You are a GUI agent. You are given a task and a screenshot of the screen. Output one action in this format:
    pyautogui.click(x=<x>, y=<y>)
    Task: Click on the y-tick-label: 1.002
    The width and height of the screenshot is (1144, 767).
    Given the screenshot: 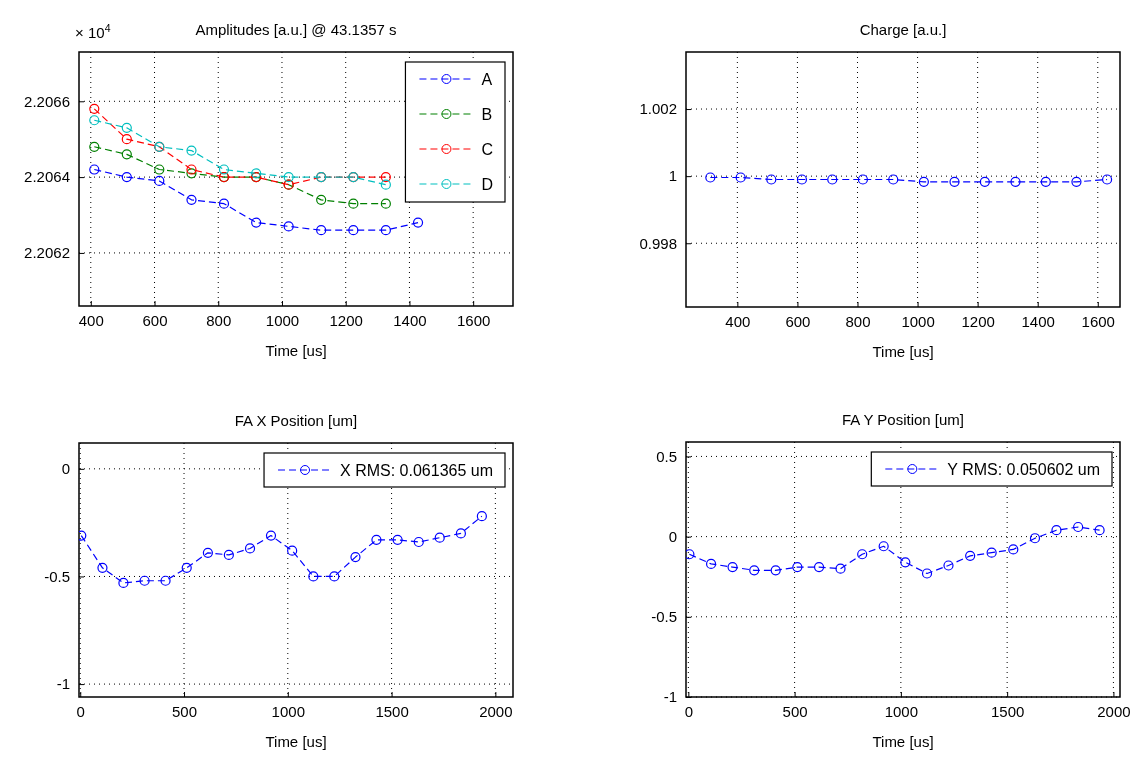 What is the action you would take?
    pyautogui.click(x=658, y=109)
    